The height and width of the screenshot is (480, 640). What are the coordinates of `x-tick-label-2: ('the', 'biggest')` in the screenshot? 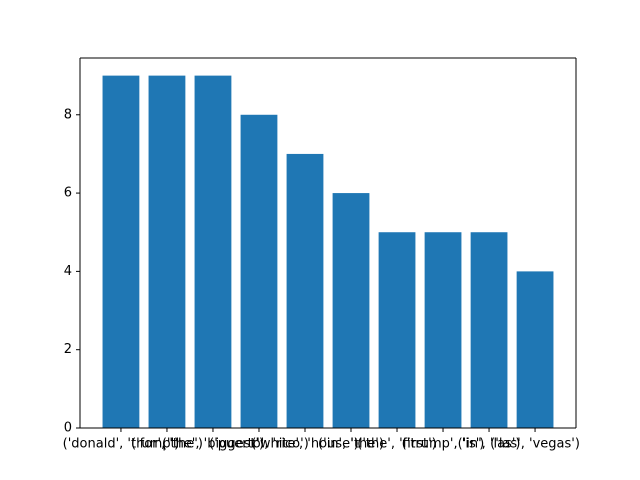 It's located at (213, 444).